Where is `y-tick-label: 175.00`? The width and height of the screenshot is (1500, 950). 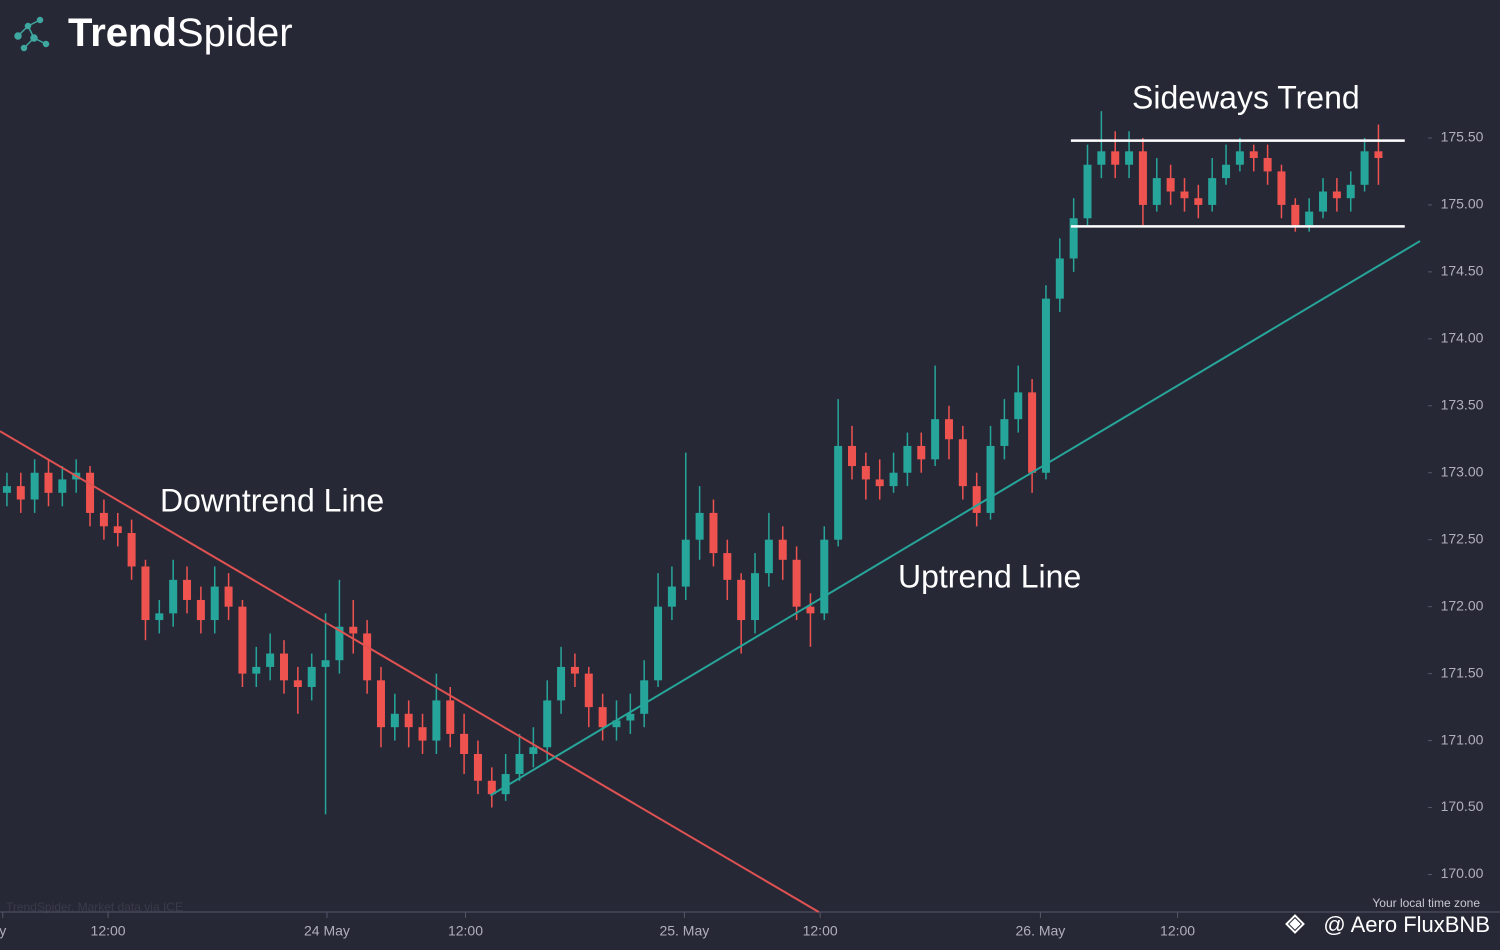
y-tick-label: 175.00 is located at coordinates (1462, 204).